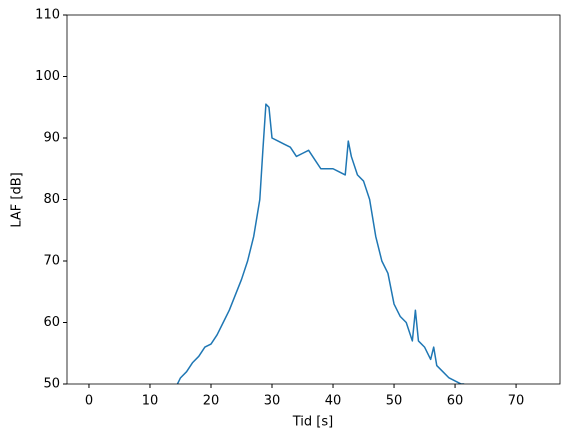 This screenshot has height=442, width=571. I want to click on y-tick-label: 80, so click(51, 199).